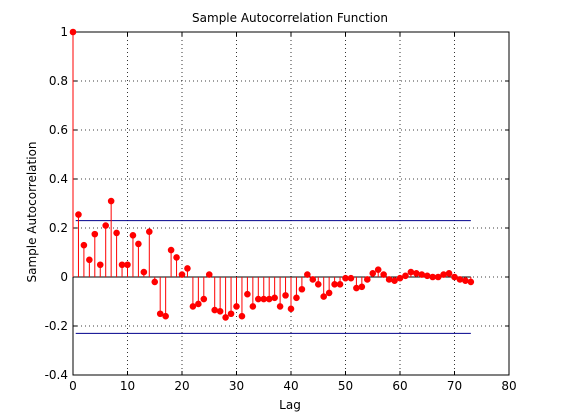 This screenshot has width=561, height=420. I want to click on y-tick-label: -0.4, so click(56, 375).